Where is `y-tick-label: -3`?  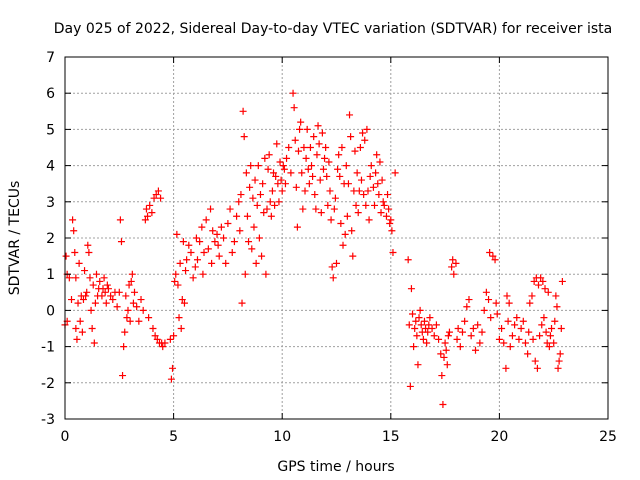
y-tick-label: -3 is located at coordinates (48, 420).